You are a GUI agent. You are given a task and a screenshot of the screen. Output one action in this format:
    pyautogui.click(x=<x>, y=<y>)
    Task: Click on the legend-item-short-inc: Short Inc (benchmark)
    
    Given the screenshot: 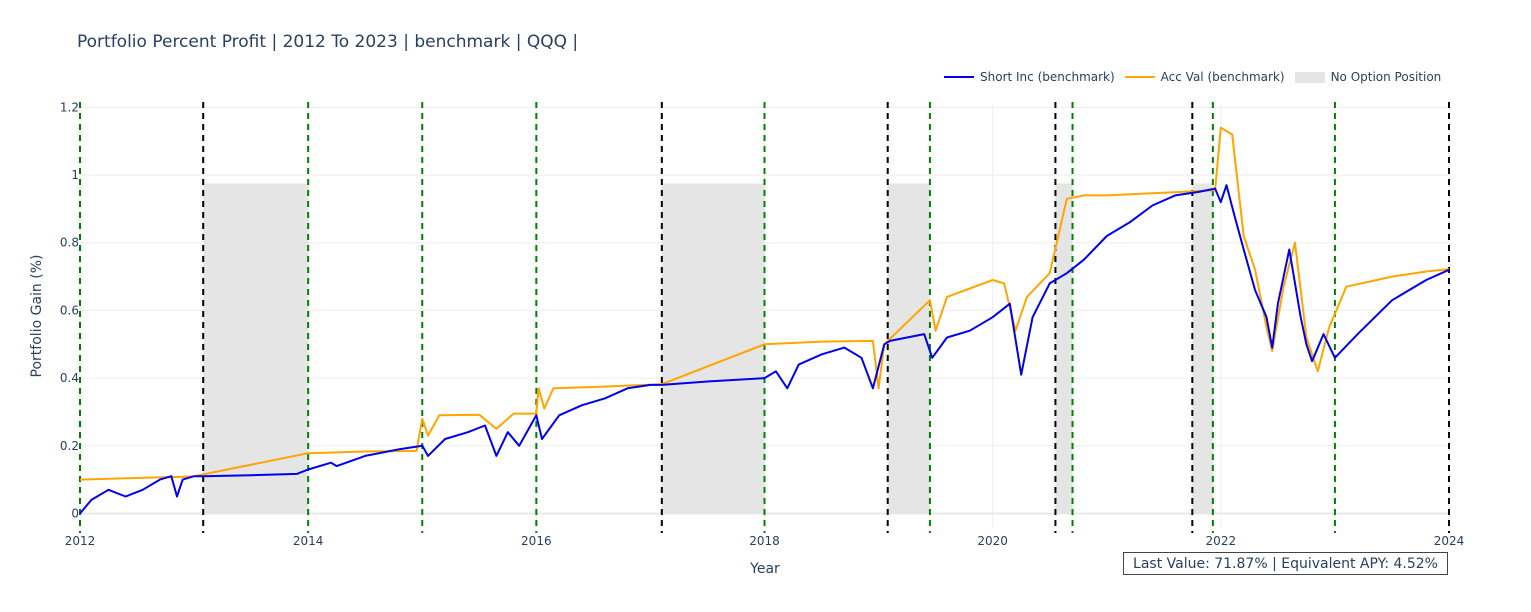 What is the action you would take?
    pyautogui.click(x=1029, y=77)
    